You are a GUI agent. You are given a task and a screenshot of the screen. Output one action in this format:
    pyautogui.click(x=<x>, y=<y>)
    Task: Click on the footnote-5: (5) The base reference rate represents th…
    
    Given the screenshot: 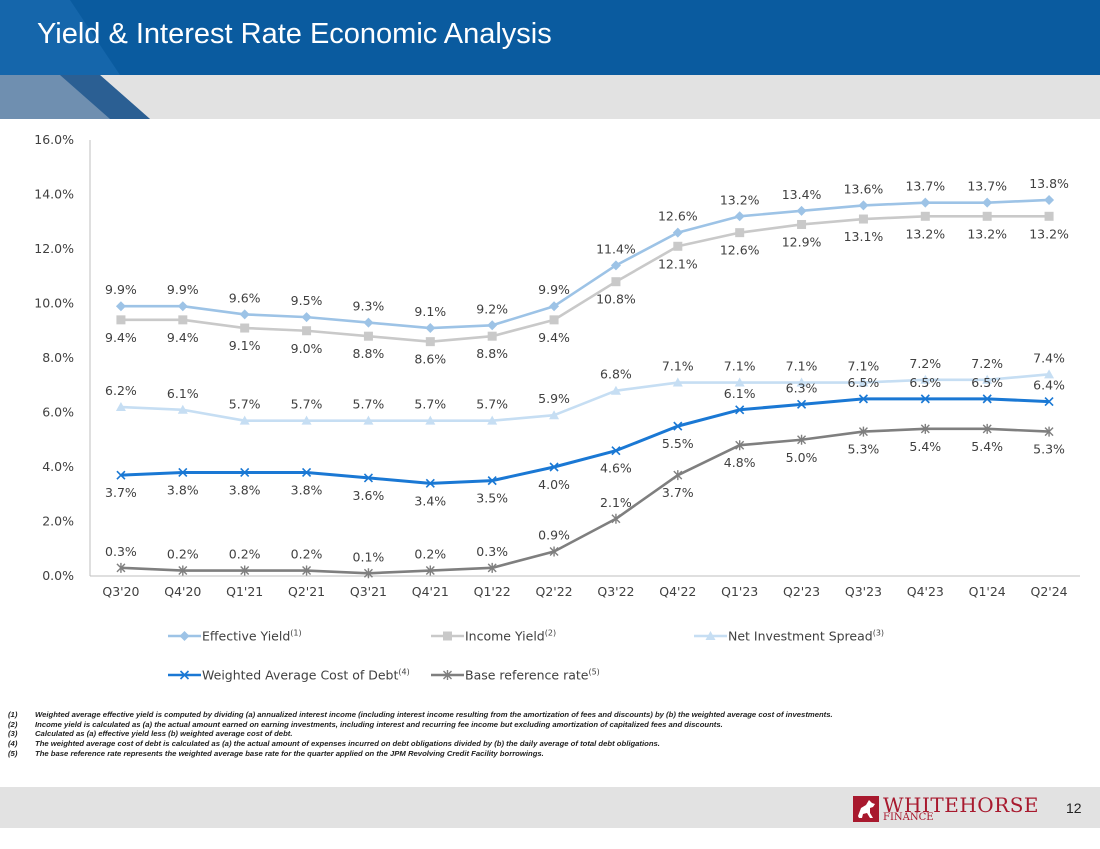 What is the action you would take?
    pyautogui.click(x=443, y=754)
    